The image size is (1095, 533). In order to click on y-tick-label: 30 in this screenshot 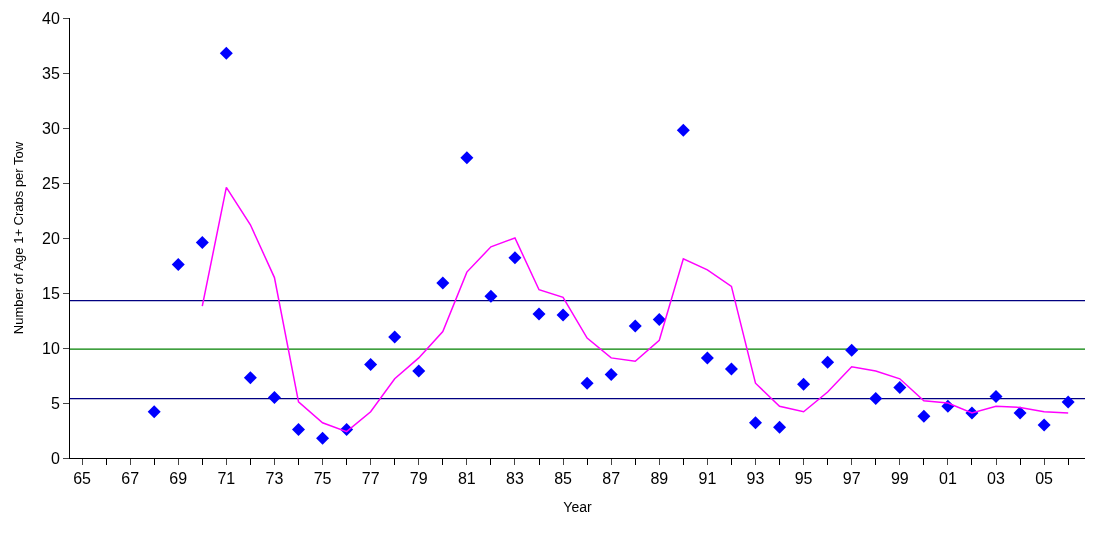, I will do `click(51, 128)`.